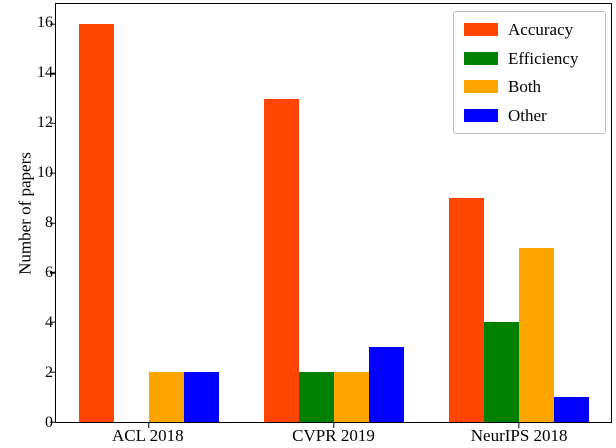  Describe the element at coordinates (45, 72) in the screenshot. I see `y-tick-label: 14` at that location.